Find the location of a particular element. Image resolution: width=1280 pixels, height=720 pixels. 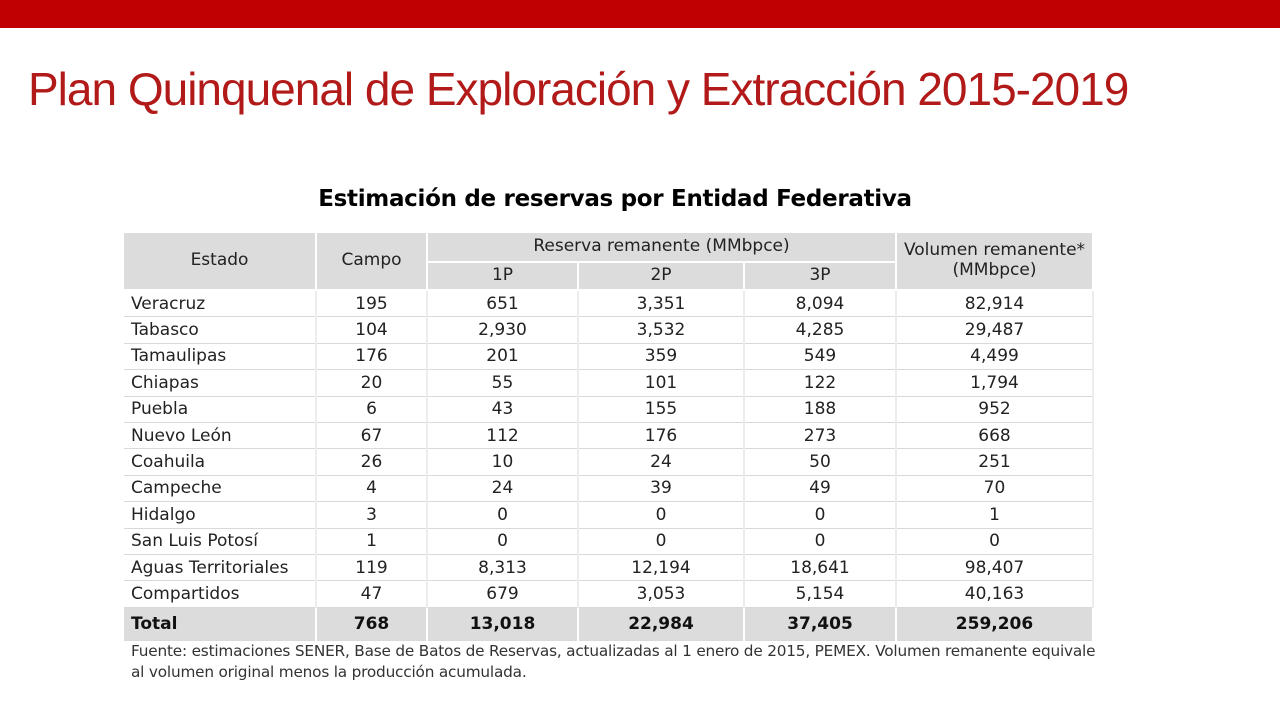

cell-estado: Compartidos is located at coordinates (220, 594).